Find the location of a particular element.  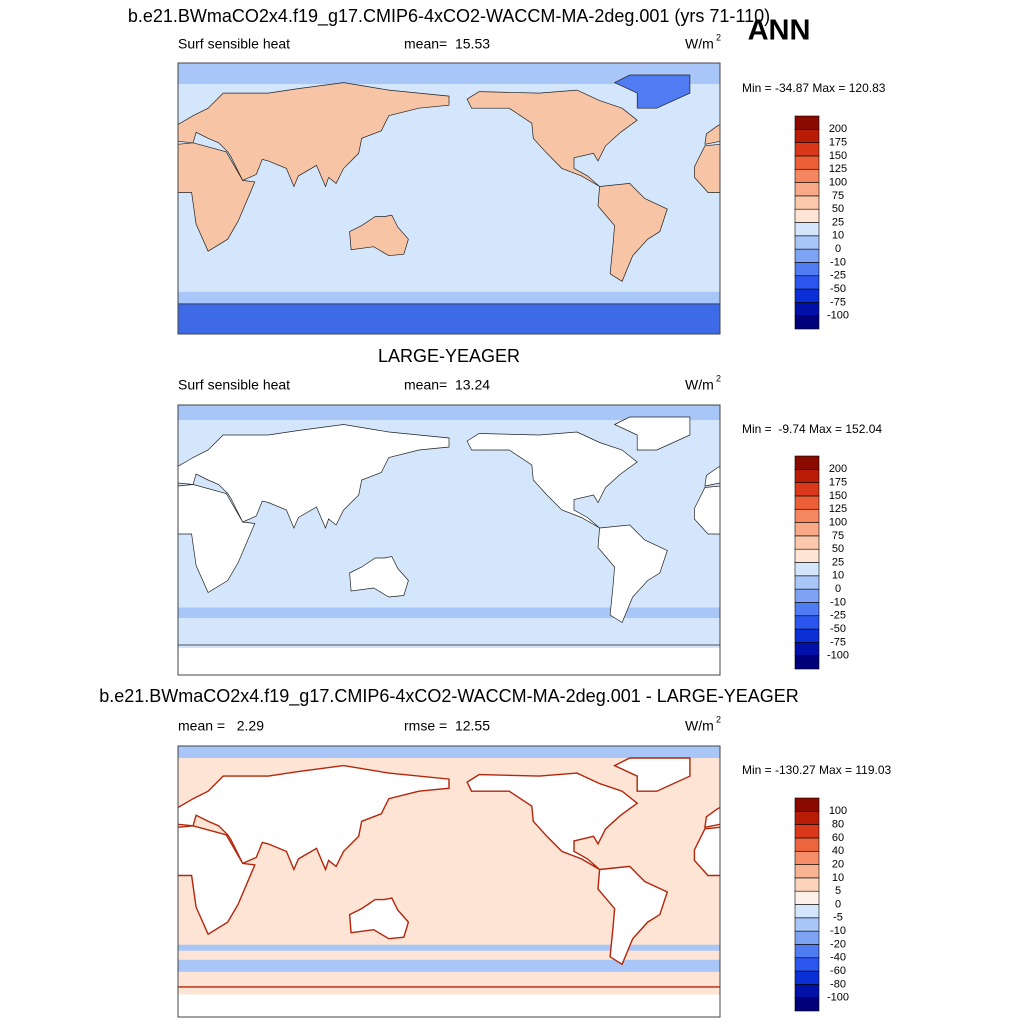

min-max-label: Min = -130.27 Max = 119.03 is located at coordinates (817, 770).